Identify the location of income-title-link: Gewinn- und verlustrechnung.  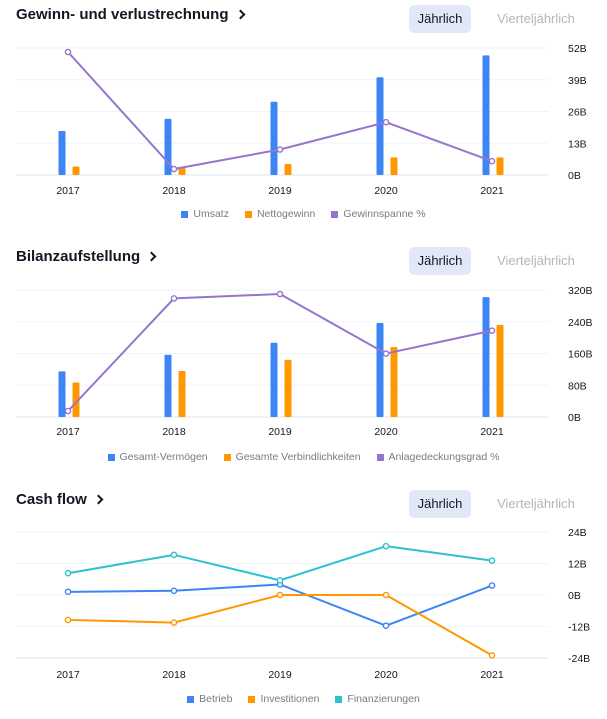
(130, 14).